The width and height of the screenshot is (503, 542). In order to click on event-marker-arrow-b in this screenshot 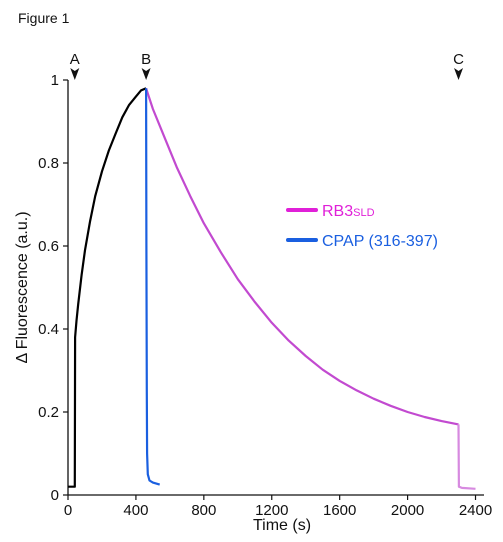, I will do `click(146, 74)`.